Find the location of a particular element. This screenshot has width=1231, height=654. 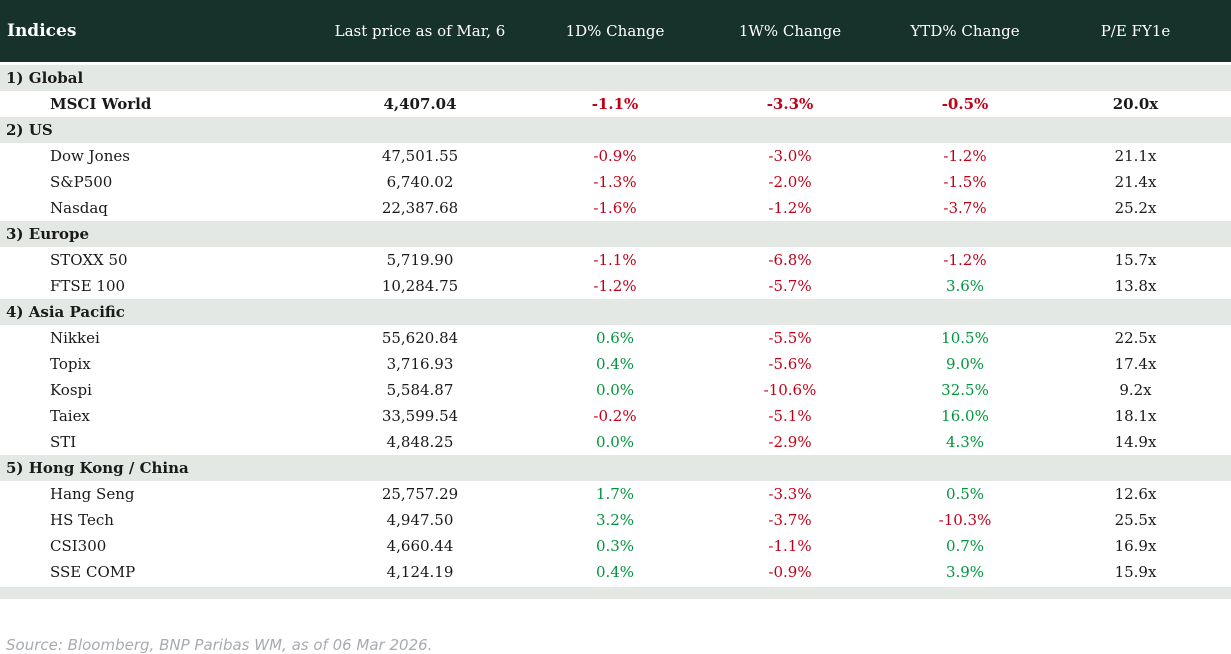

last-price: 47,501.55 is located at coordinates (420, 156).